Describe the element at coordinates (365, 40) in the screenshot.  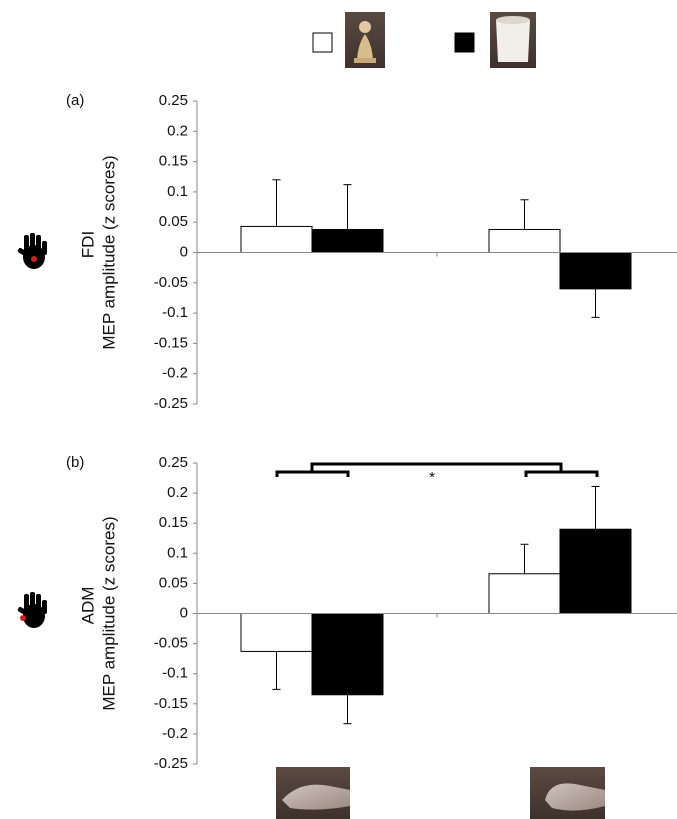
I see `legend-photo-pawn` at that location.